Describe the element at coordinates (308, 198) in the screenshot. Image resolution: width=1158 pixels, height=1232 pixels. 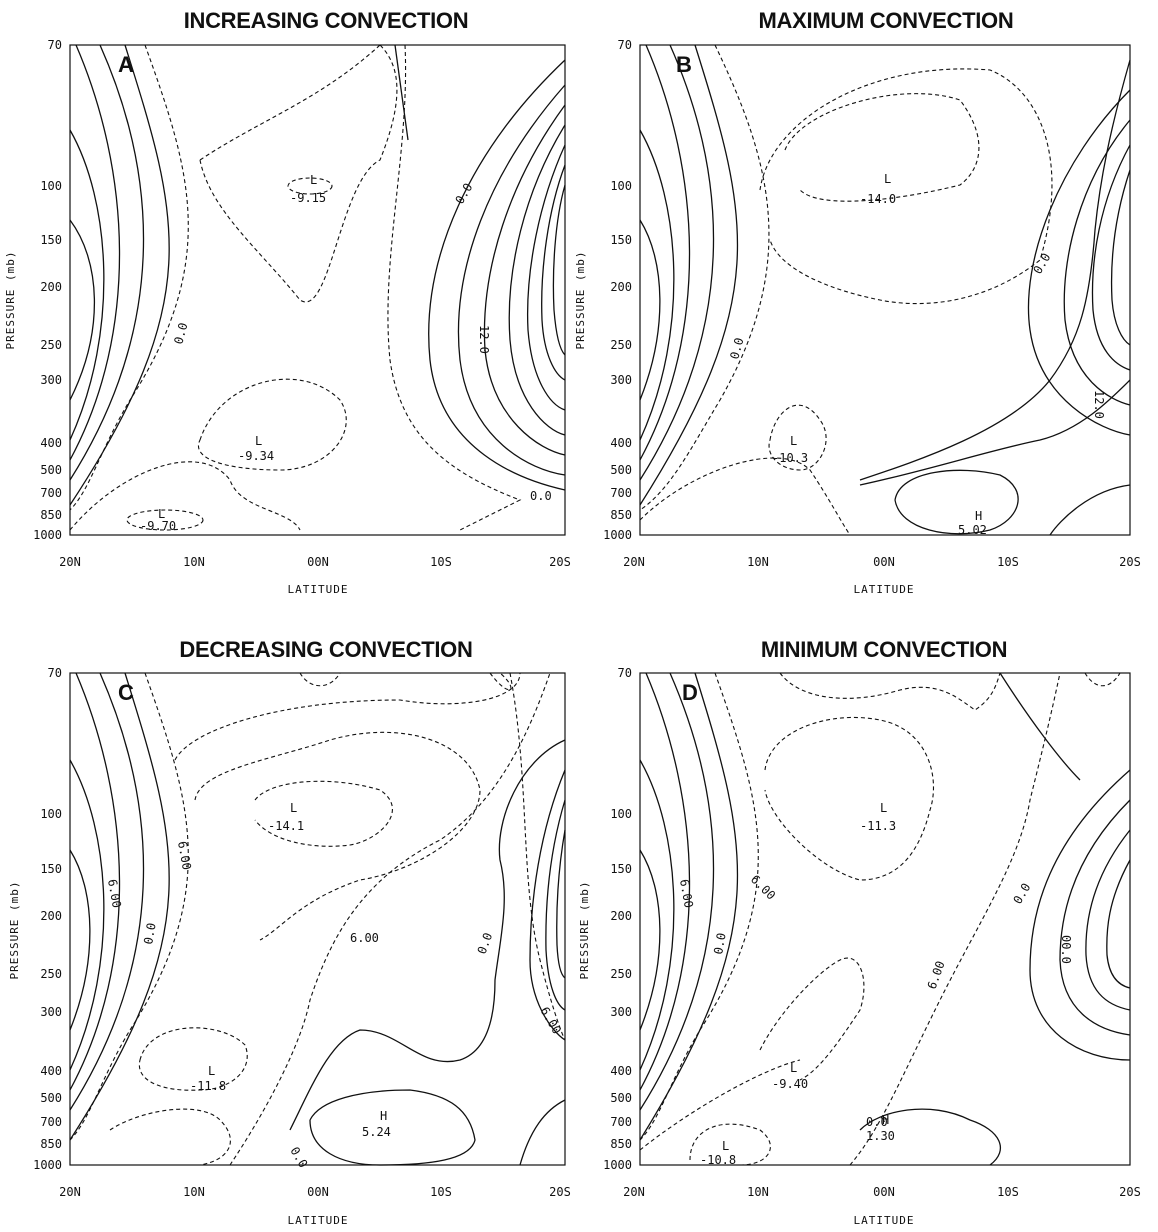
I see `contour-label: -9.15` at that location.